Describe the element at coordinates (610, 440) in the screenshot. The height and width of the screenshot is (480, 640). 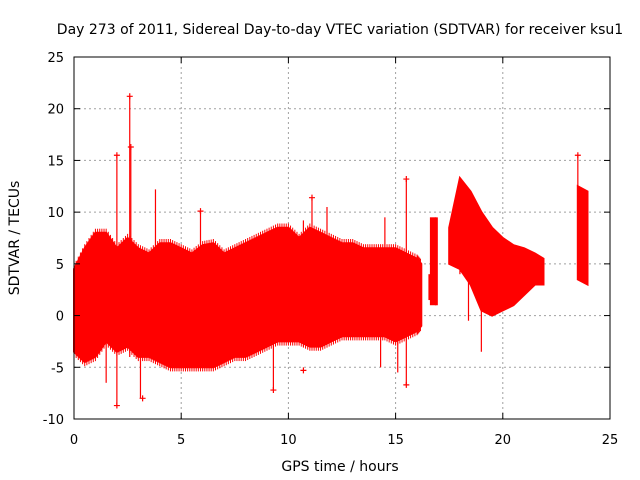
I see `x-tick-label: 25` at that location.